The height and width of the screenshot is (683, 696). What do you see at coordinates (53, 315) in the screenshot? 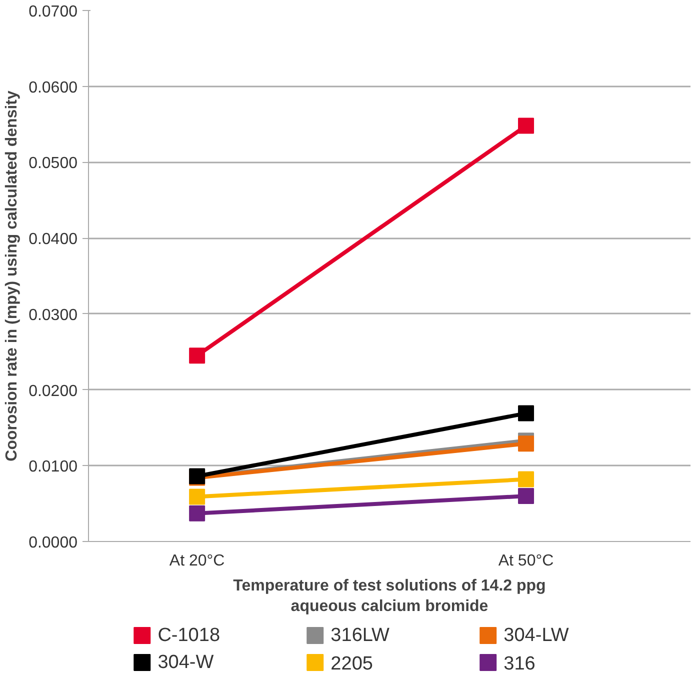
I see `y-tick-label: 0.0300` at bounding box center [53, 315].